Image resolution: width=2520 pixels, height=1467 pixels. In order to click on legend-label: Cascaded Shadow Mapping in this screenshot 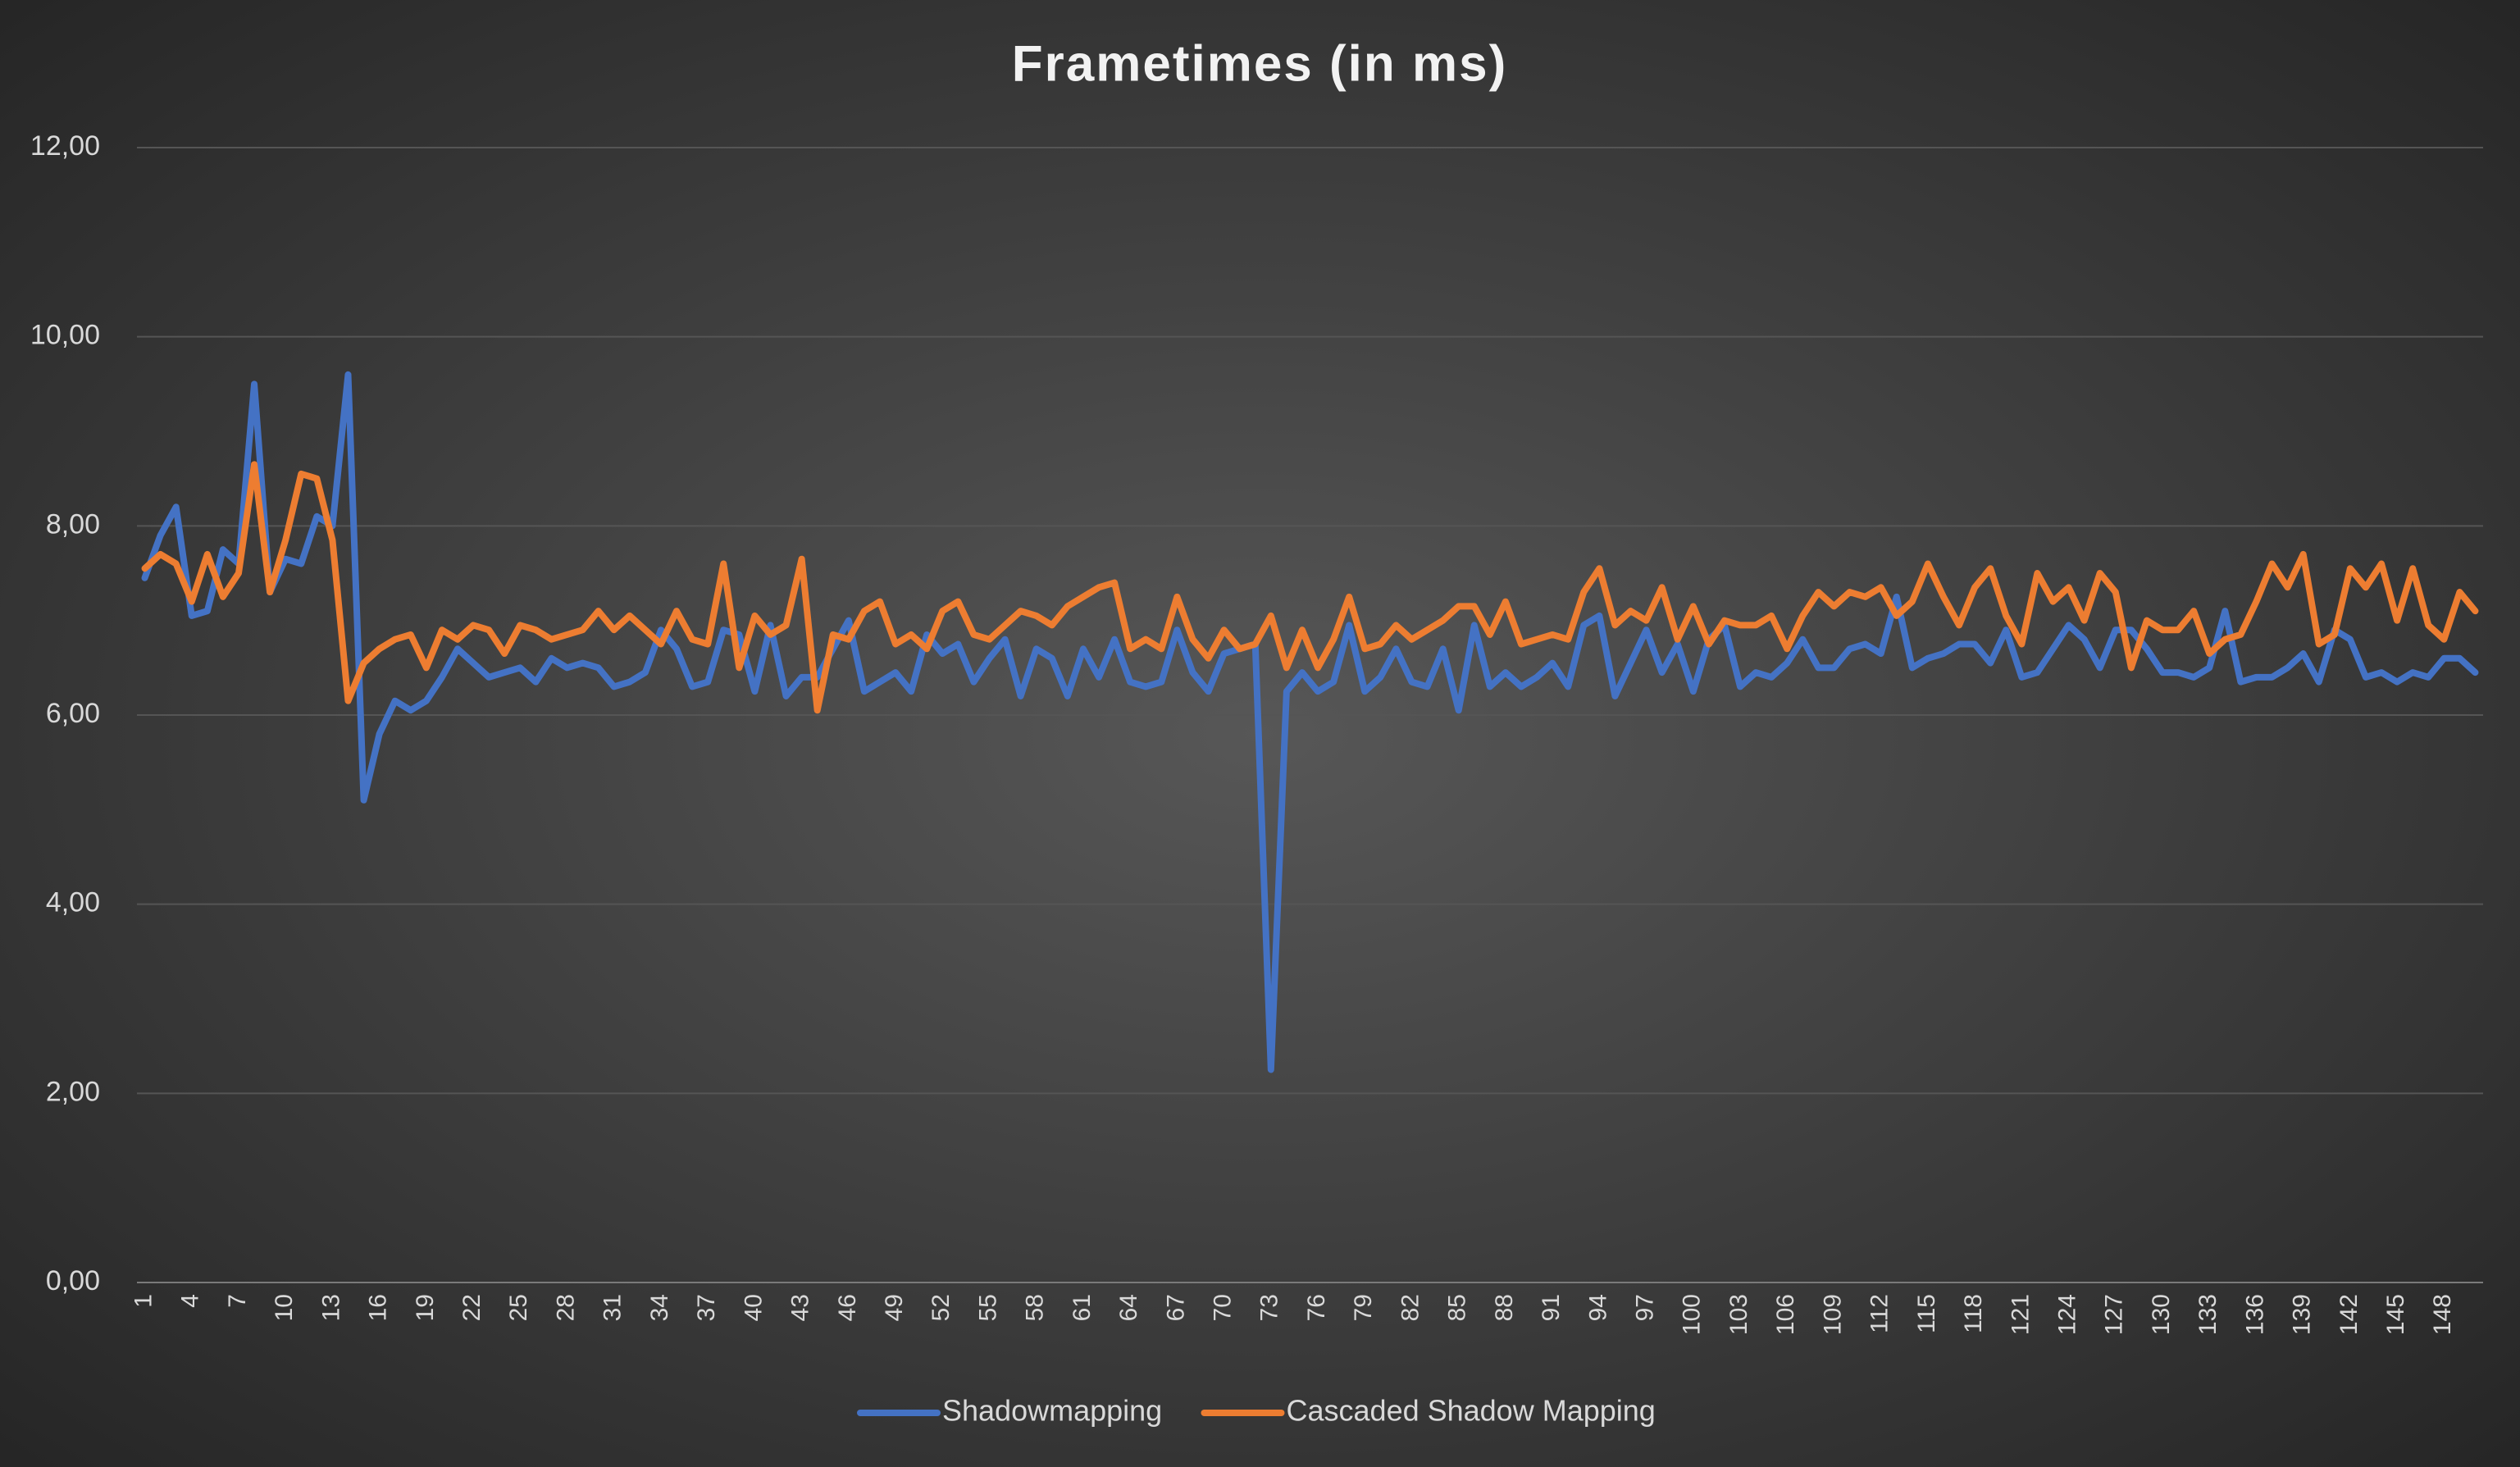, I will do `click(1471, 1411)`.